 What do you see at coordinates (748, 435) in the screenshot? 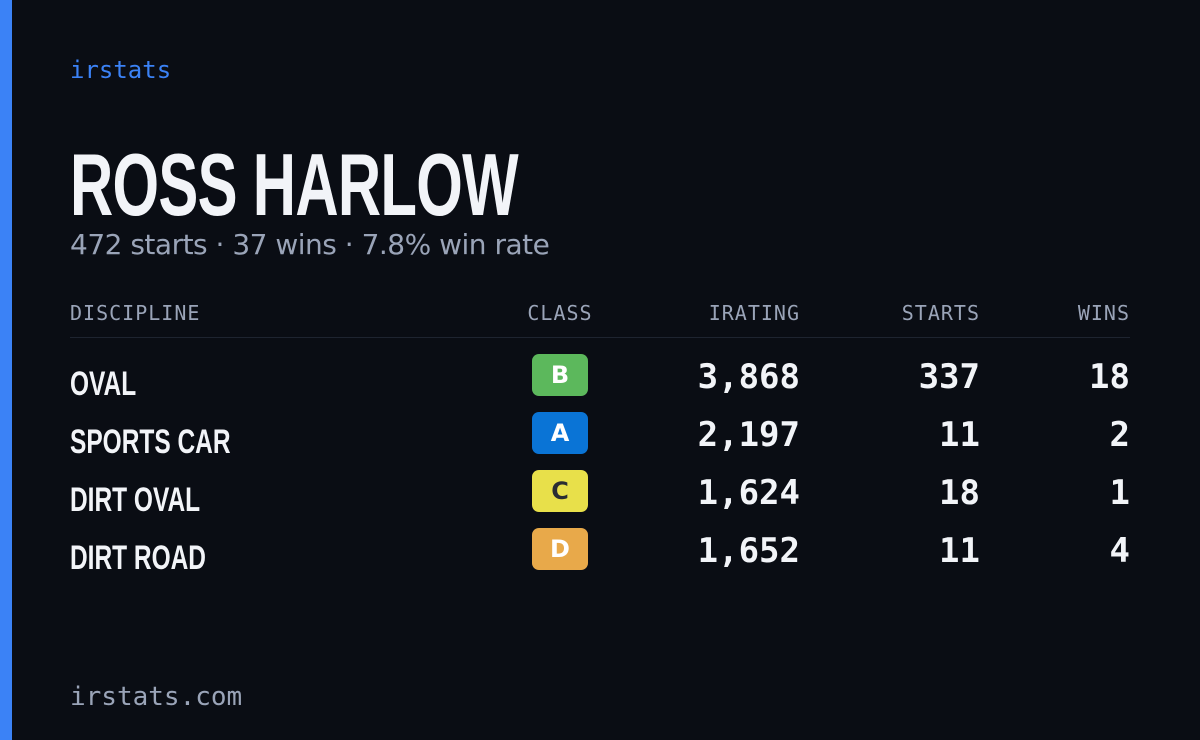
I see `irating: 2,197` at bounding box center [748, 435].